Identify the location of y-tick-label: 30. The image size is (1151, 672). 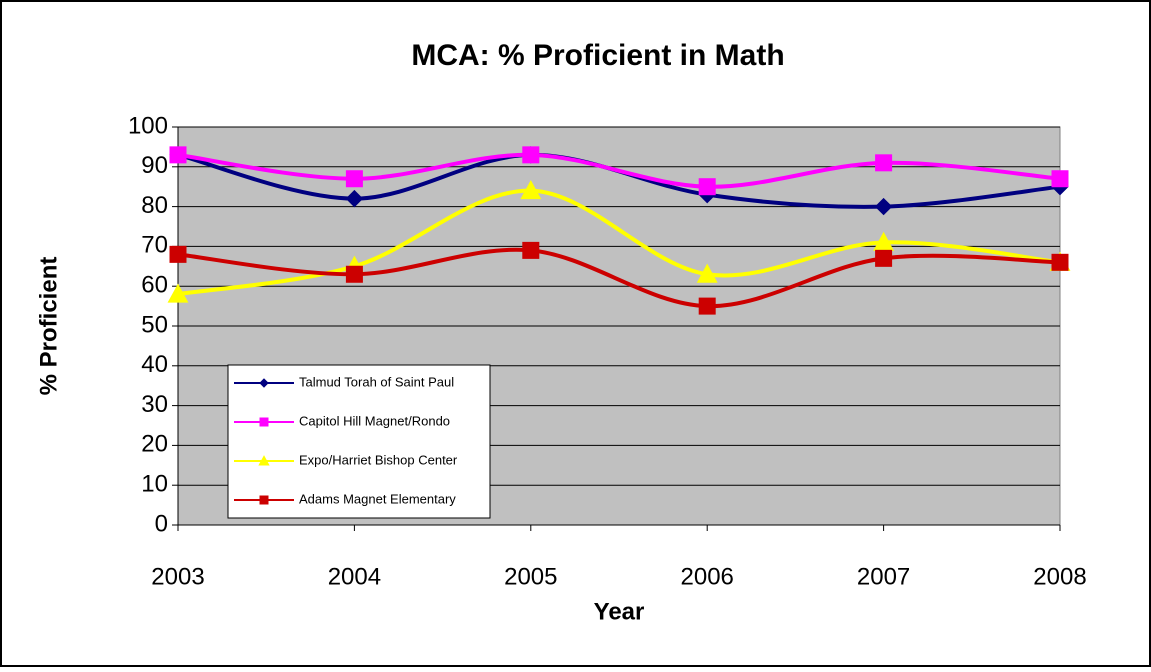
(154, 404).